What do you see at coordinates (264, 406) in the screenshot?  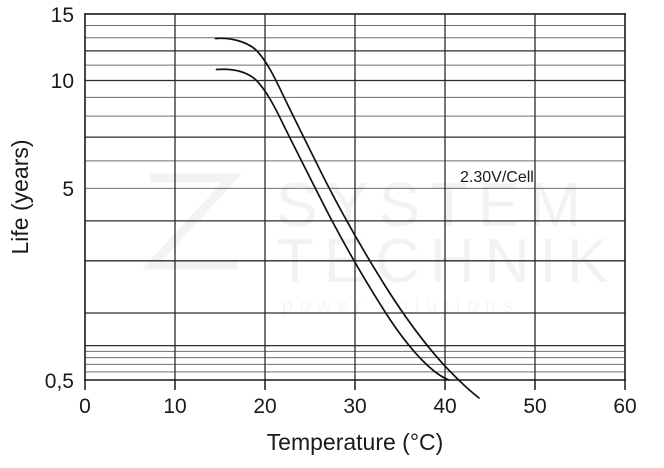 I see `x-tick-label-20: 20` at bounding box center [264, 406].